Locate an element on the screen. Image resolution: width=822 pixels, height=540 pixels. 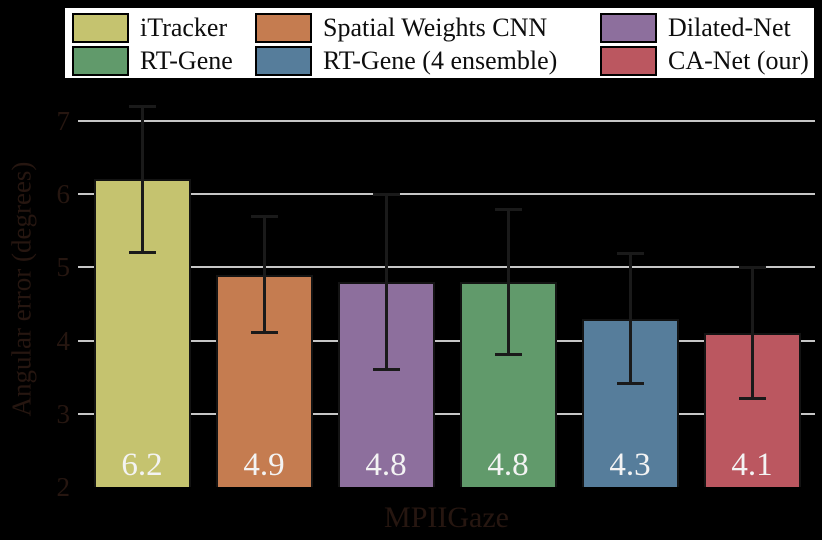
legend-swatch-itracker is located at coordinates (100, 28).